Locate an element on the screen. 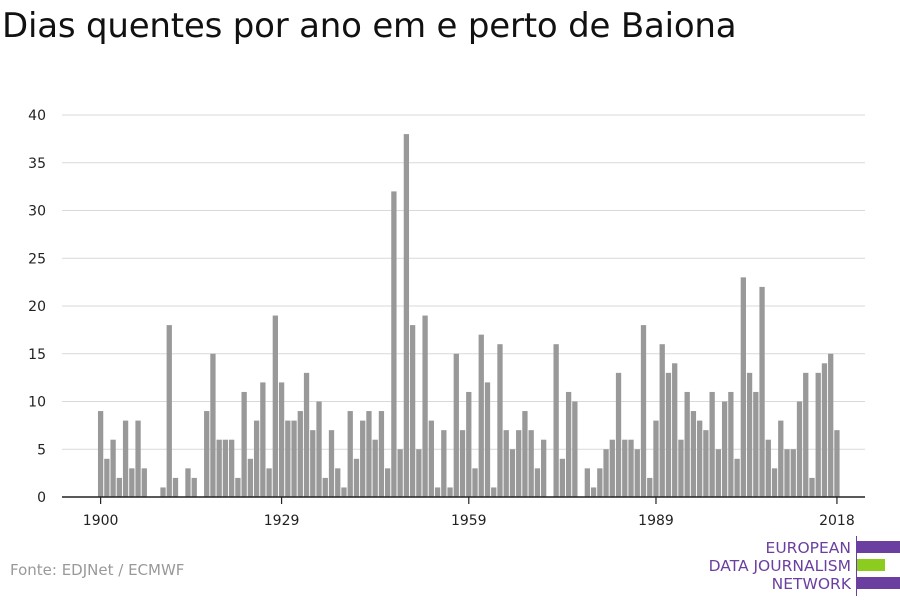 Image resolution: width=900 pixels, height=600 pixels. bar-2008 is located at coordinates (774, 482).